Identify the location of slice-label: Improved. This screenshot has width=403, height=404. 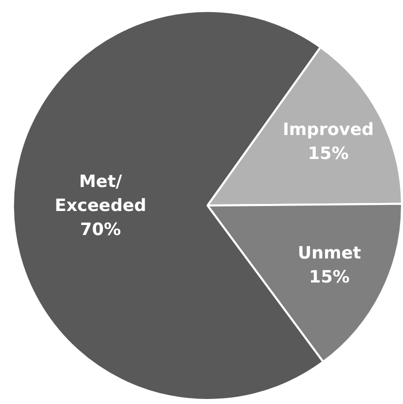
(328, 130).